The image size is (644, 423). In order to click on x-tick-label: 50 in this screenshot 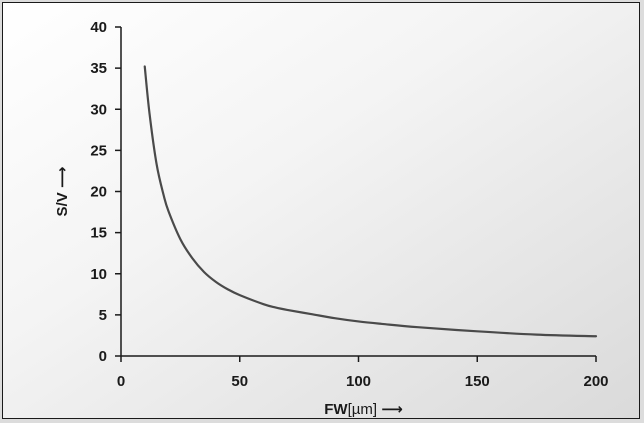, I will do `click(239, 381)`.